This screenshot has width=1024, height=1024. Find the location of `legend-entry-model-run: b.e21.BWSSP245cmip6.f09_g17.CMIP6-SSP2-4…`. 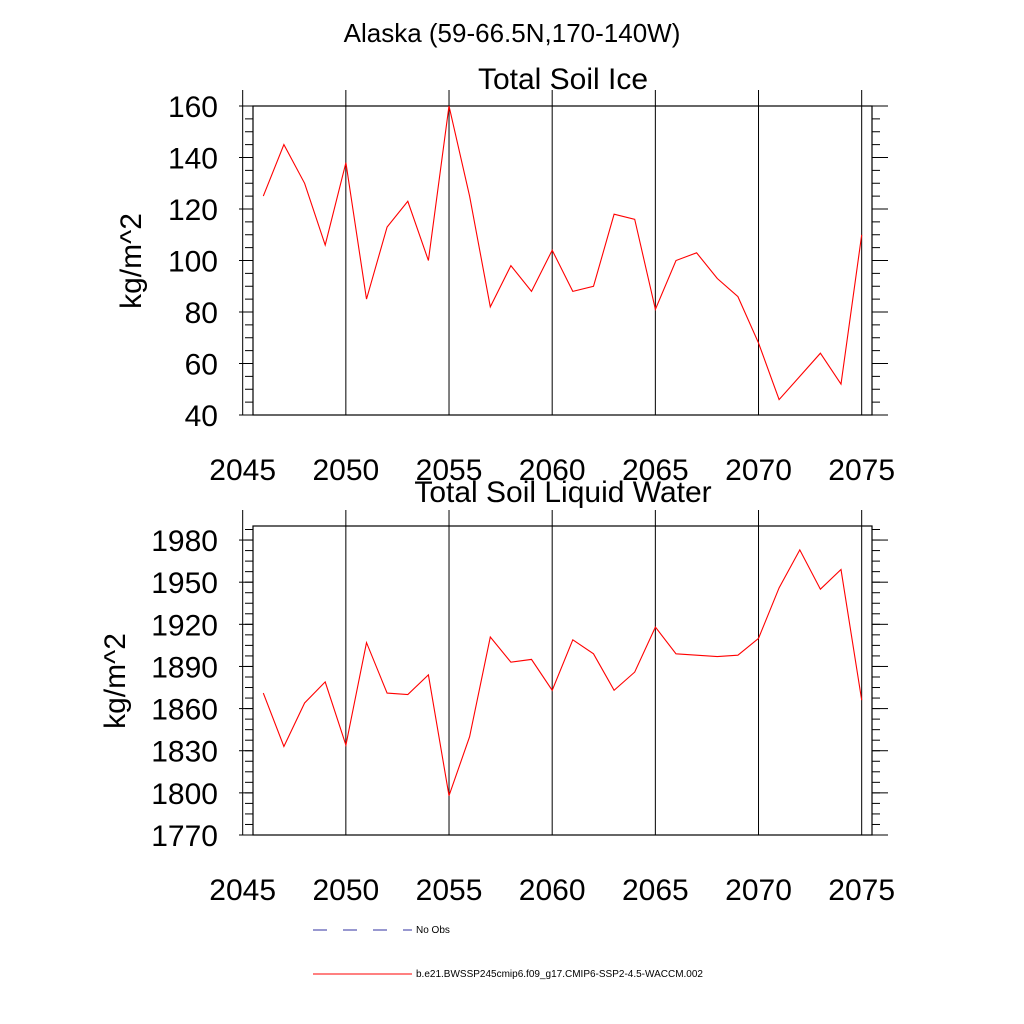

legend-entry-model-run: b.e21.BWSSP245cmip6.f09_g17.CMIP6-SSP2-4… is located at coordinates (508, 974).